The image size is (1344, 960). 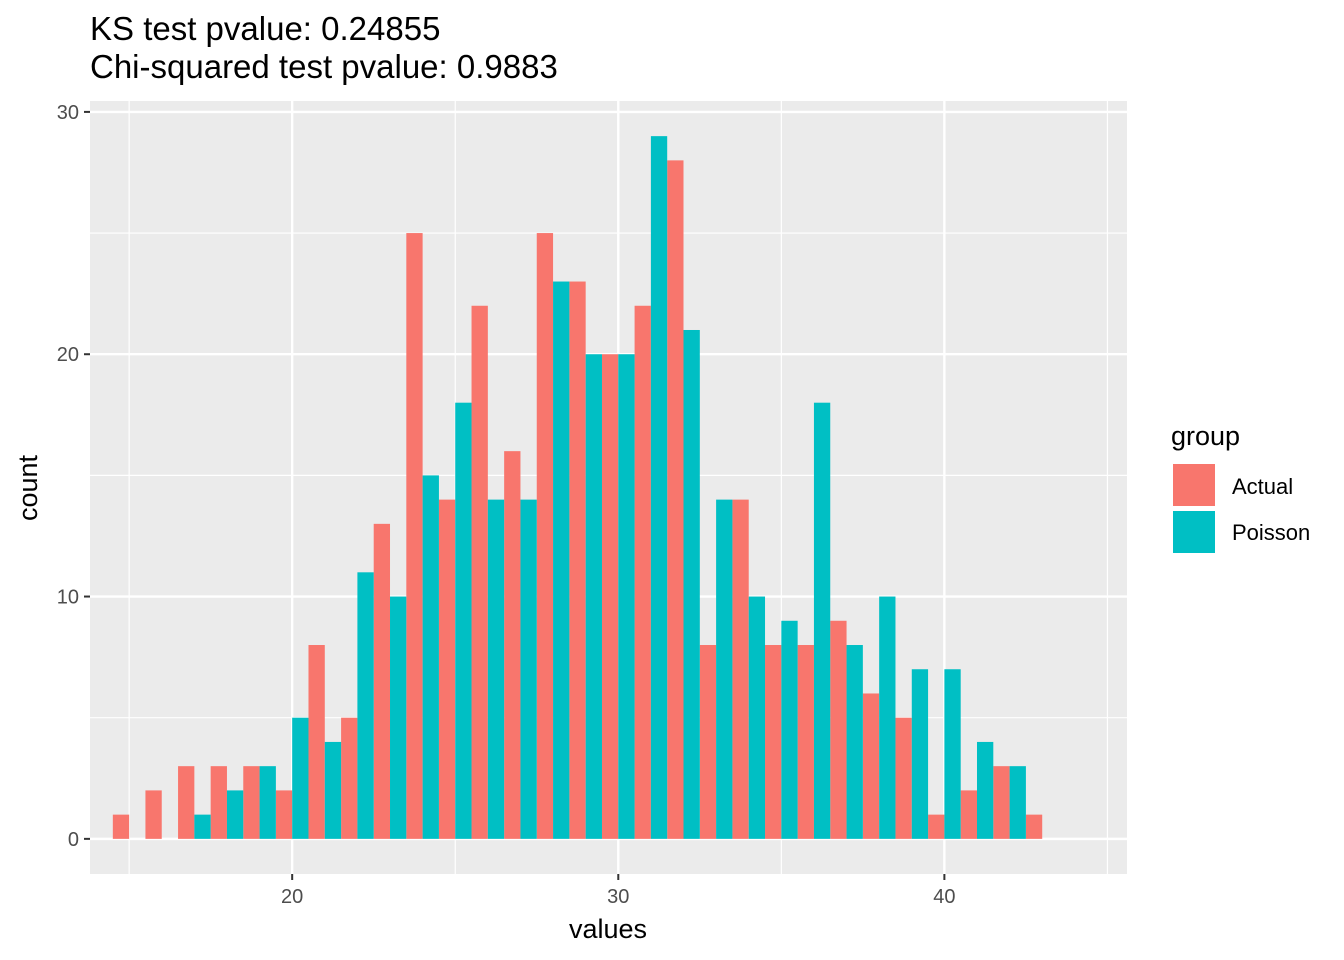 I want to click on chart-title-line-2: Chi-squared test pvalue: 0.9883, so click(x=324, y=66).